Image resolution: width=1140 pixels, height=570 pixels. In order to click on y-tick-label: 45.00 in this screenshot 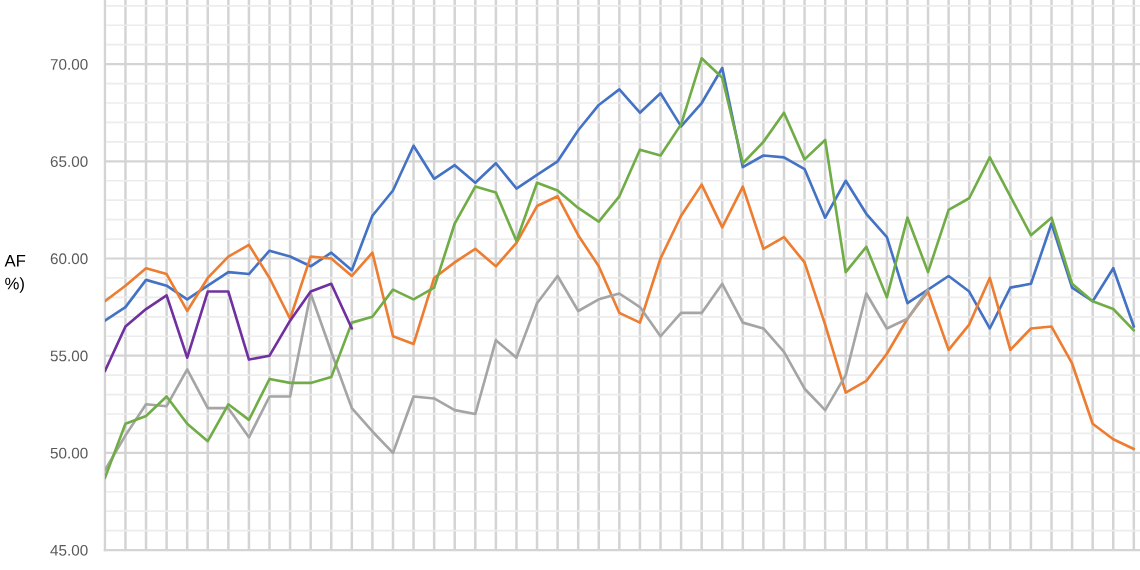, I will do `click(69, 550)`.